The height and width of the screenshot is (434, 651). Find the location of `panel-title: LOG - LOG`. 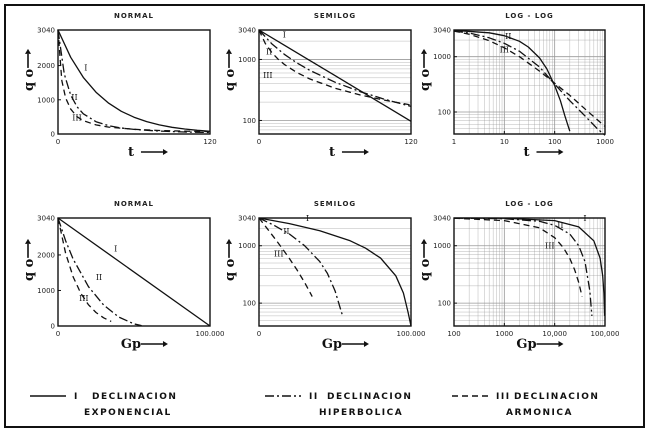

panel-title: LOG - LOG is located at coordinates (529, 204).